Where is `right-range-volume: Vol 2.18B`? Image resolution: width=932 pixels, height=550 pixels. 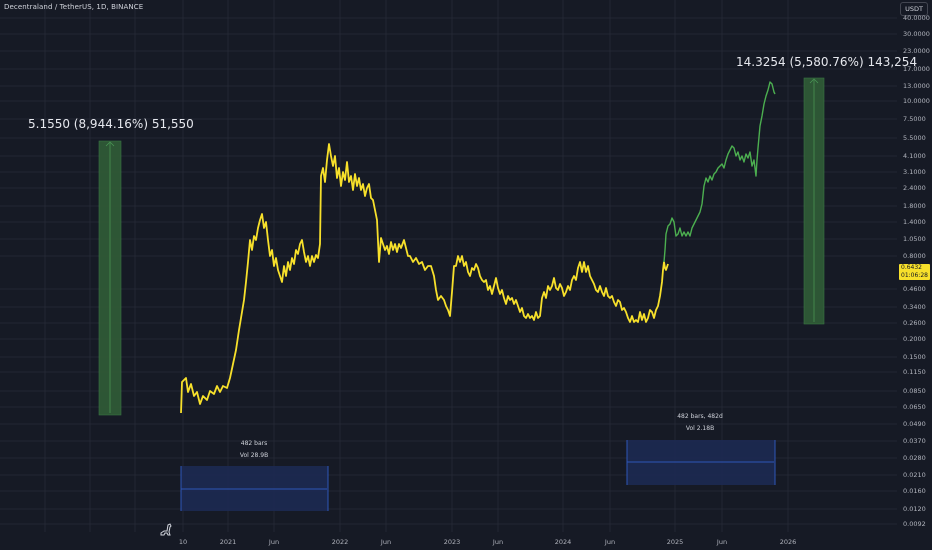
right-range-volume: Vol 2.18B is located at coordinates (700, 428).